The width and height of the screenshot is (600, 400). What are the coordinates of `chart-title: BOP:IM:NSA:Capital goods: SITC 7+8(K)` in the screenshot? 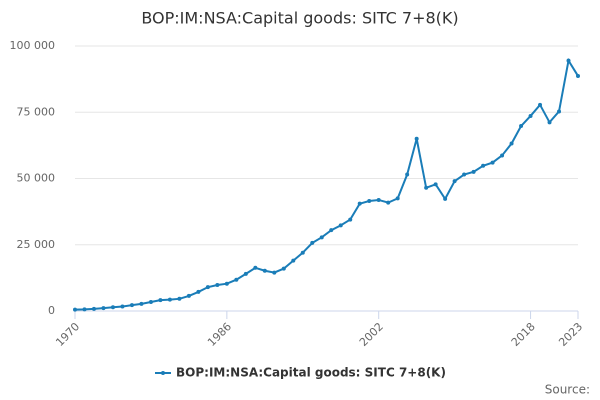 It's located at (299, 18).